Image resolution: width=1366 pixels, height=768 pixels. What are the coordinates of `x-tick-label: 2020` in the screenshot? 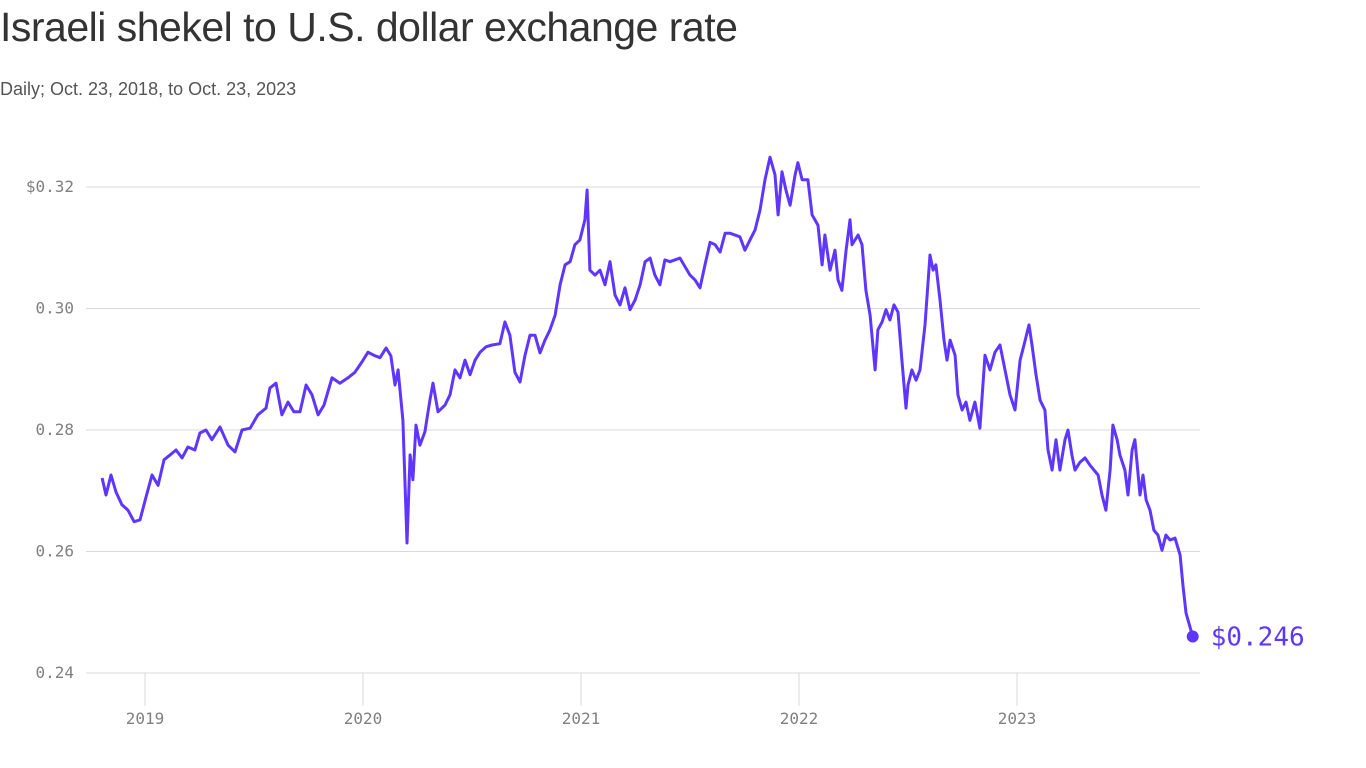 It's located at (363, 718).